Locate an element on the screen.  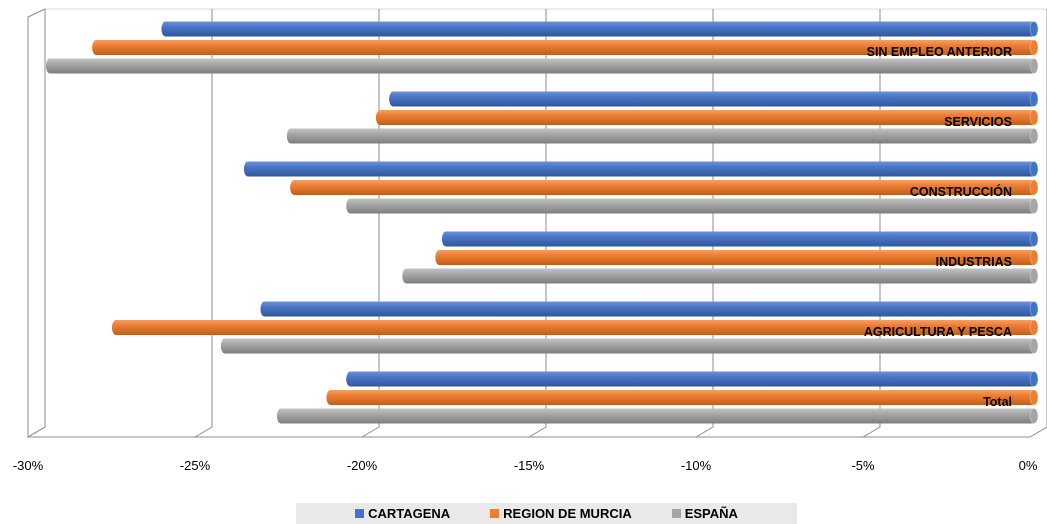
legend-swatch-espana is located at coordinates (676, 513).